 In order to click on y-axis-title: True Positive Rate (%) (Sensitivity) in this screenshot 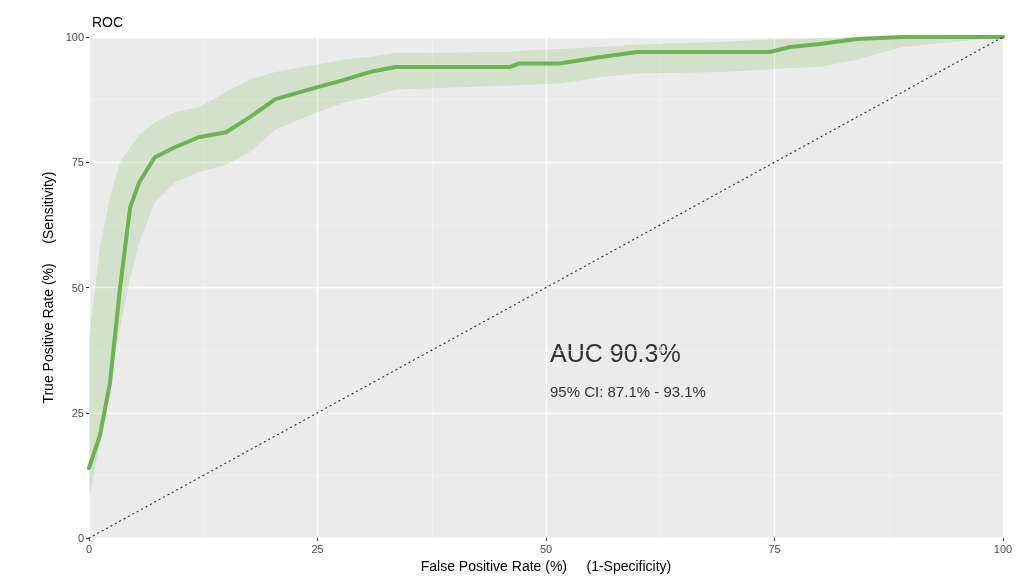, I will do `click(47, 287)`.